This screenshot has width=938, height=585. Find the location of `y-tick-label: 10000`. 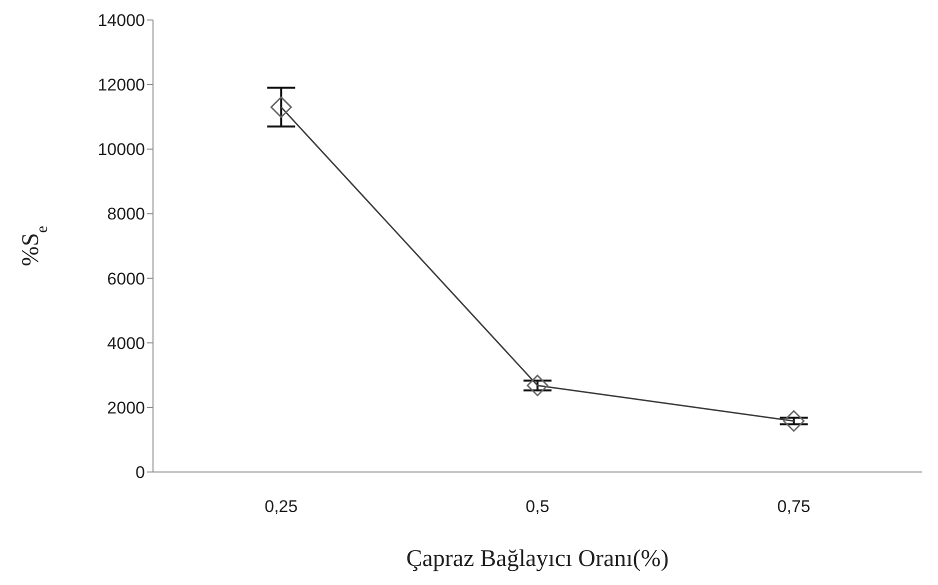

y-tick-label: 10000 is located at coordinates (121, 150).